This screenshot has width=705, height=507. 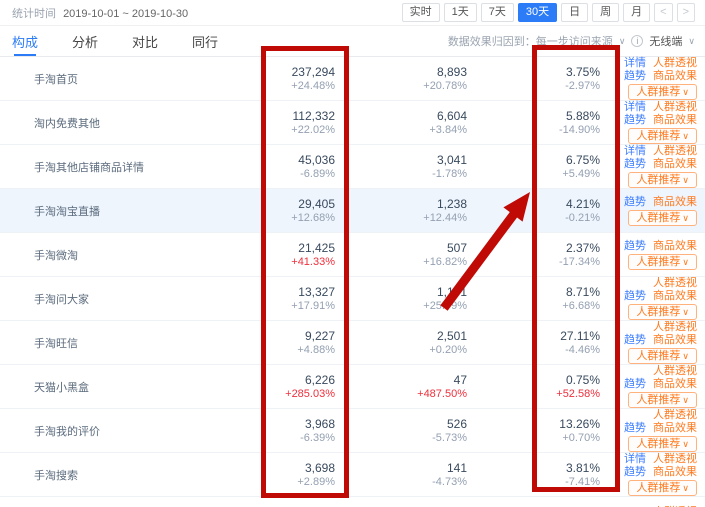 I want to click on source-label: 天猫小黑盒, so click(x=61, y=387).